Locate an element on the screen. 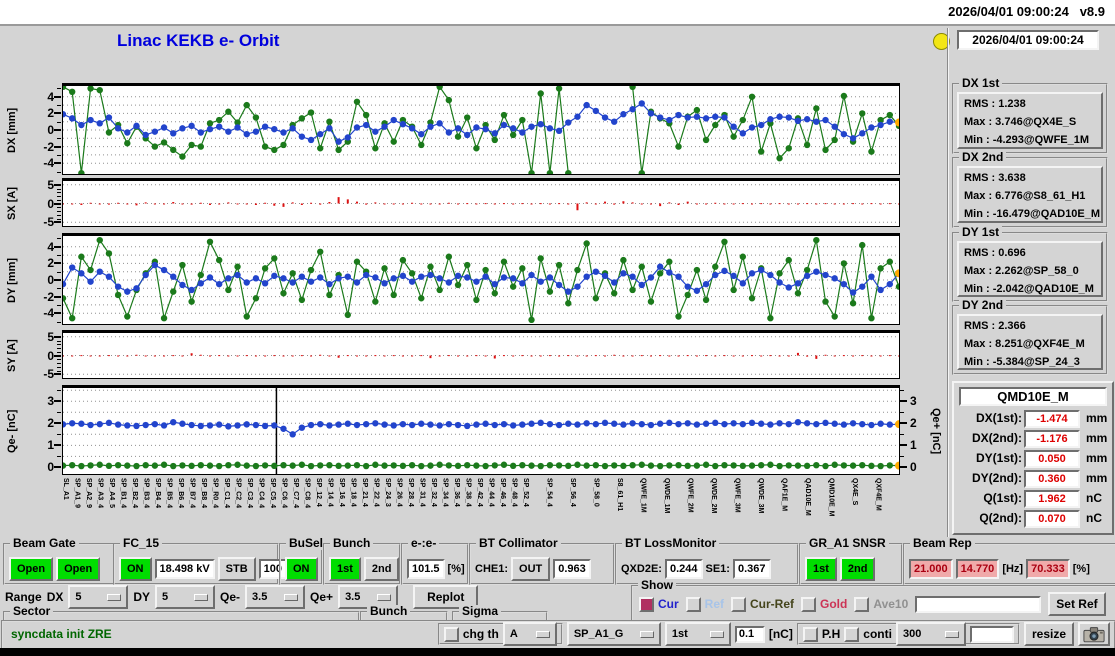 Image resolution: width=1115 pixels, height=656 pixels. monitor-row-label: Q(1st): is located at coordinates (1002, 498).